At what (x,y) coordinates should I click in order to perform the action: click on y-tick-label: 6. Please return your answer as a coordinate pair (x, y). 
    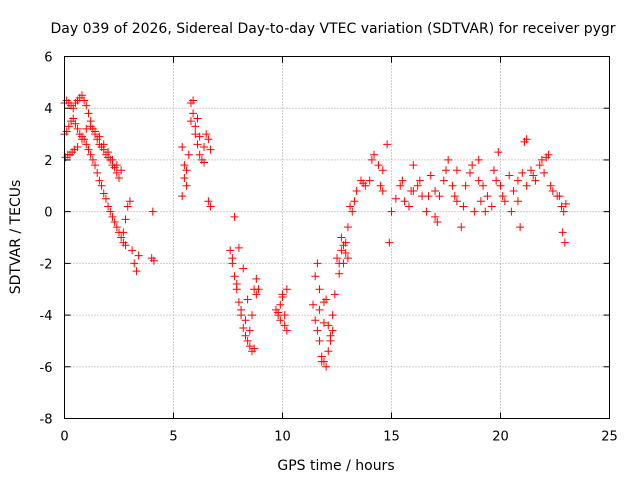
    Looking at the image, I should click on (48, 58).